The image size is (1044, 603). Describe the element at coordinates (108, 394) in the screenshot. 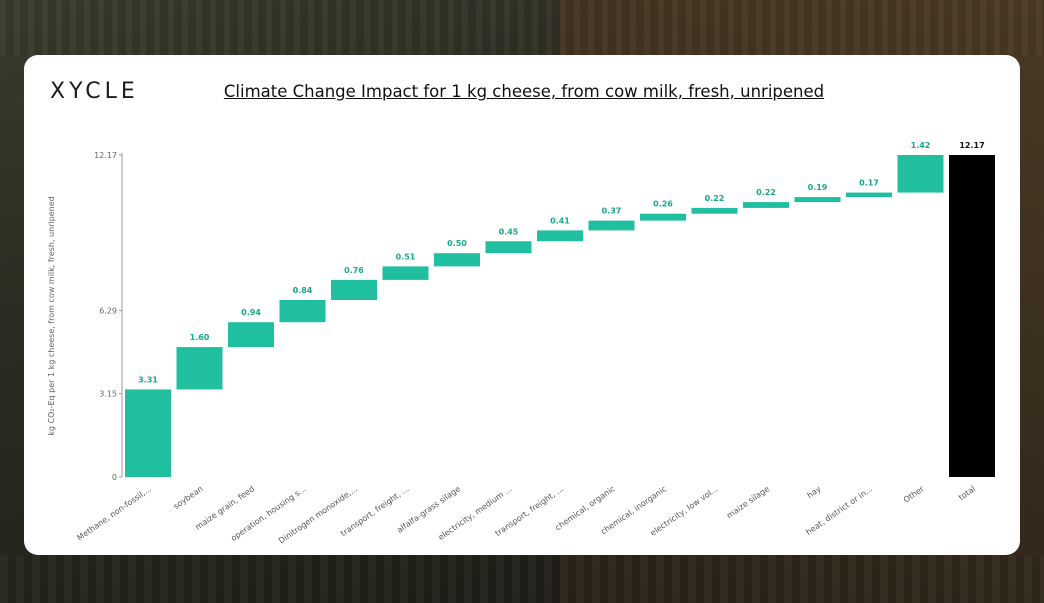

I see `y-tick-label: 3.15` at that location.